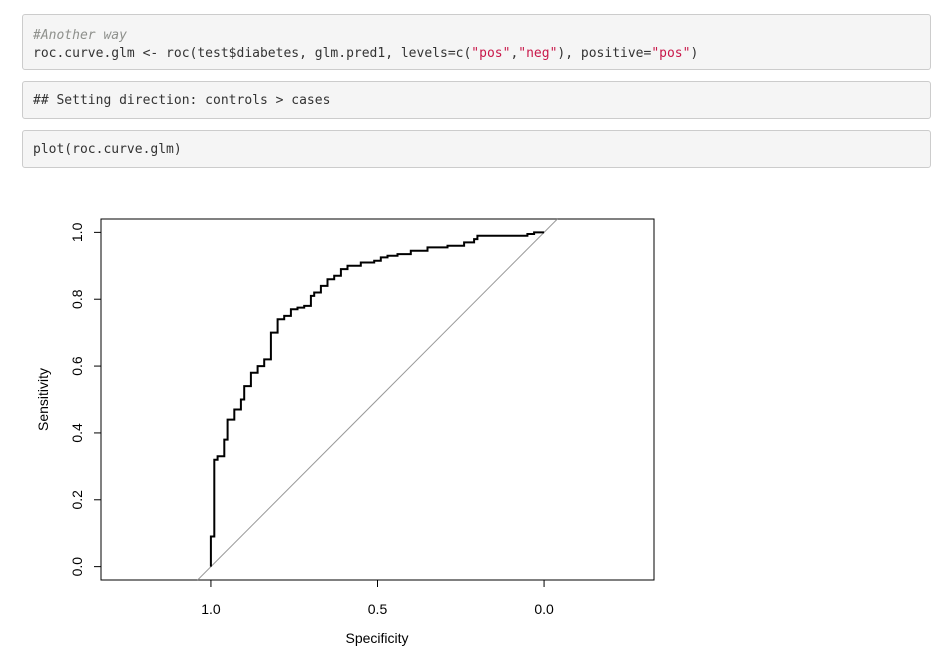 The image size is (945, 660). I want to click on y-tick-label: 1.0, so click(77, 232).